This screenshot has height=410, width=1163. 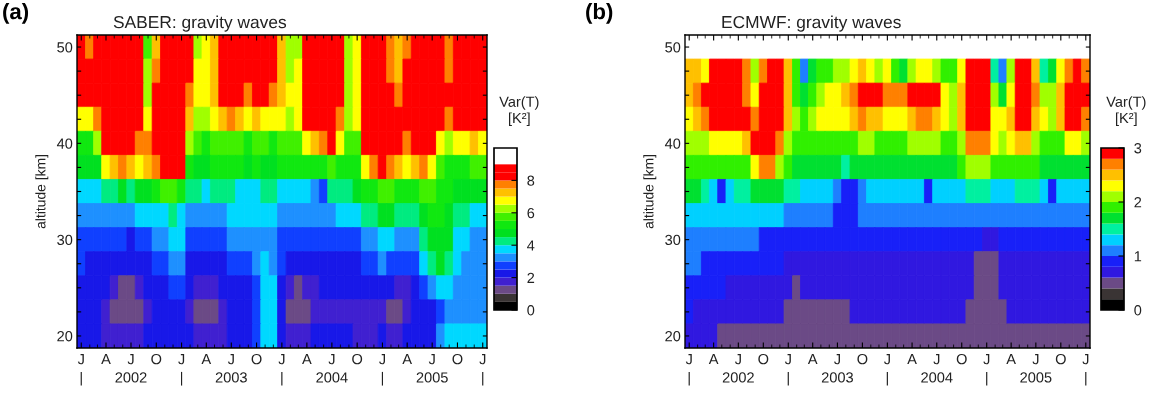 What do you see at coordinates (200, 23) in the screenshot?
I see `chart-title: SABER: gravity waves` at bounding box center [200, 23].